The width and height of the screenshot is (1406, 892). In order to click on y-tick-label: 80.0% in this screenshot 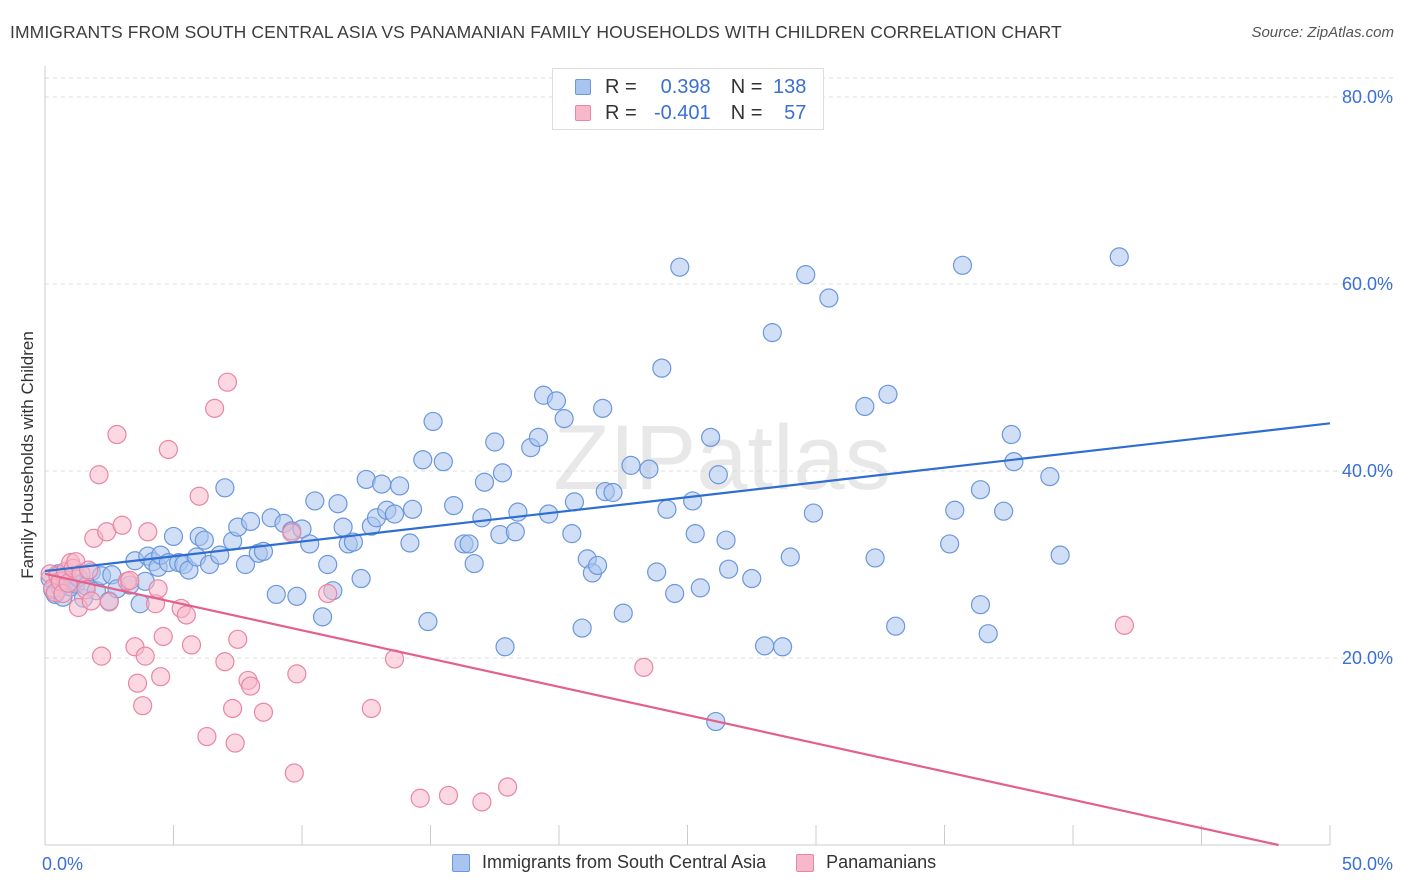, I will do `click(1367, 97)`.